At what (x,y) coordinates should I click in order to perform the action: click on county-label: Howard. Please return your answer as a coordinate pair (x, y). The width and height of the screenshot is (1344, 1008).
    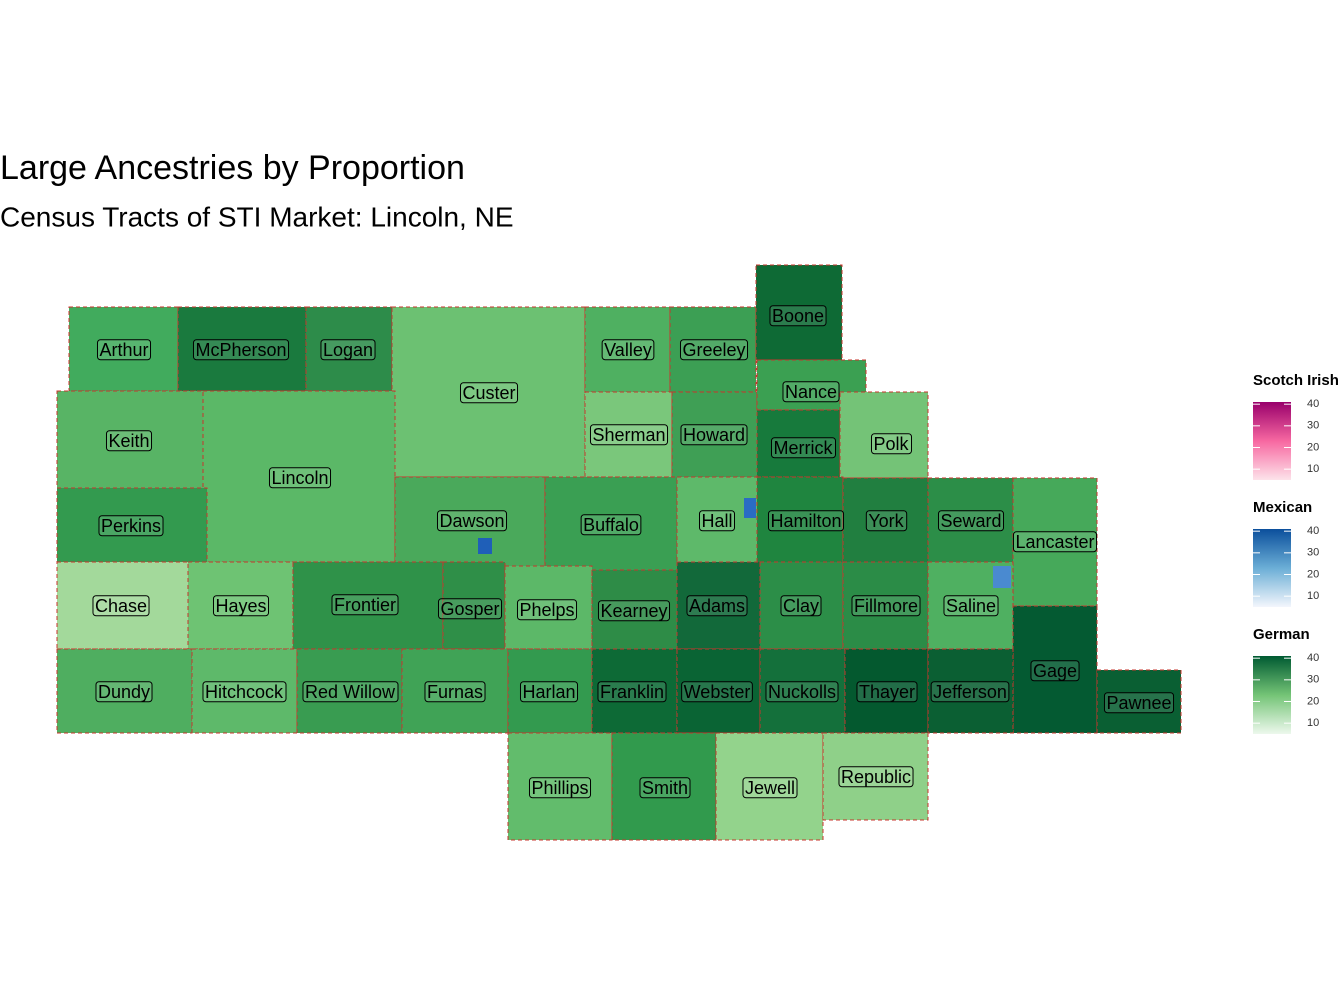
    Looking at the image, I should click on (714, 435).